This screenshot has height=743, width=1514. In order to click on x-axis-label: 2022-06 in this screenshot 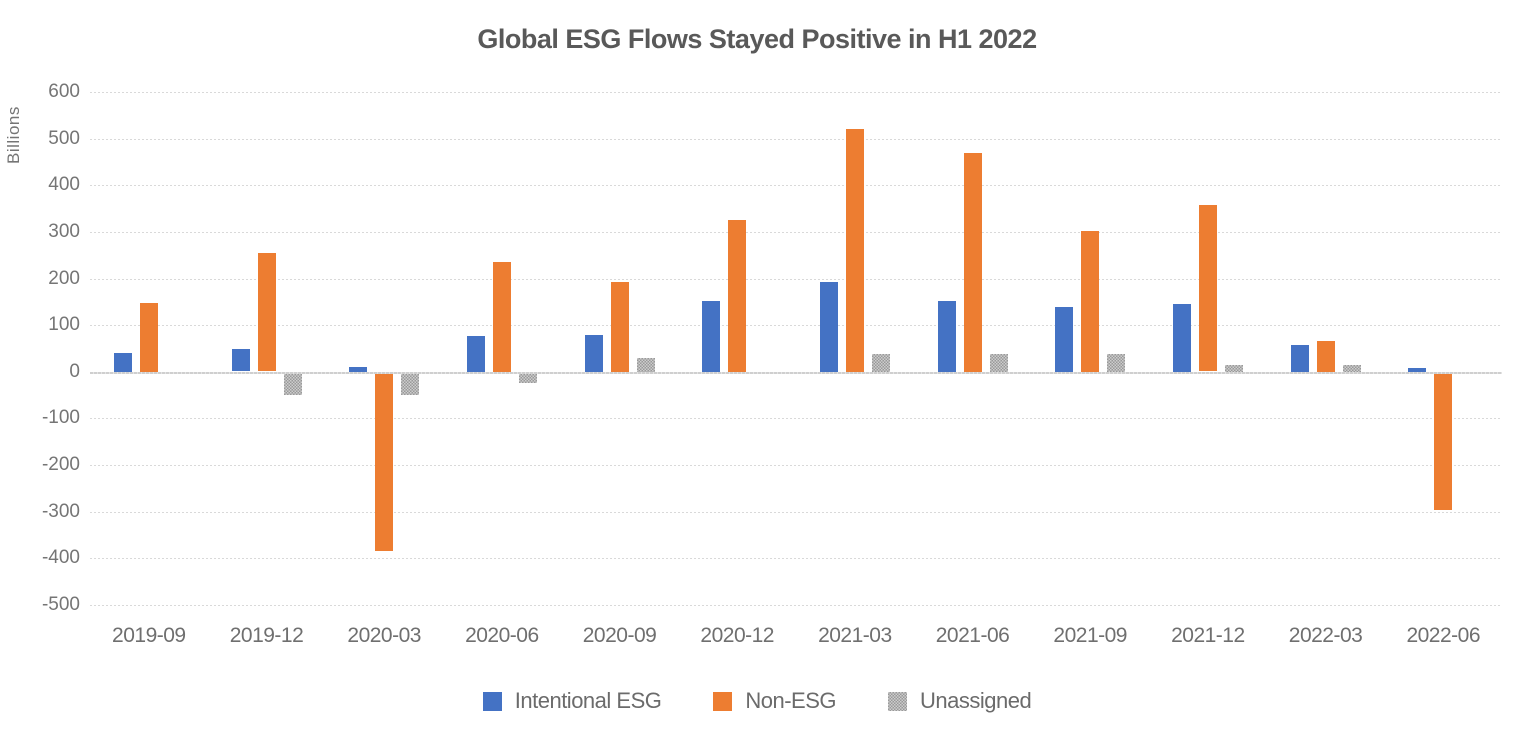, I will do `click(1443, 635)`.